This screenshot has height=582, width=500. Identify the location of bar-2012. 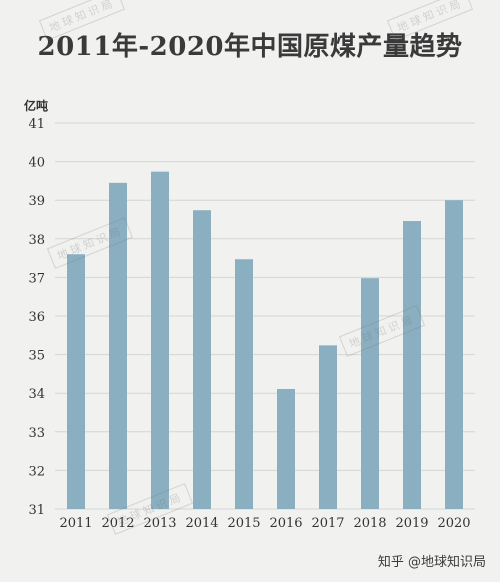
(118, 345).